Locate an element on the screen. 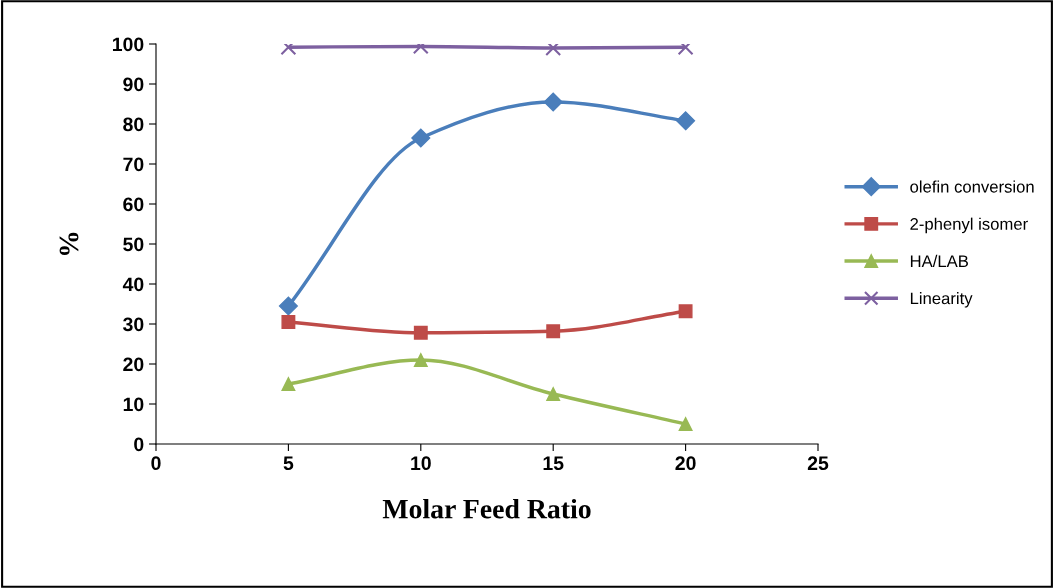 The width and height of the screenshot is (1054, 588). y-tick-label: 80 is located at coordinates (133, 124).